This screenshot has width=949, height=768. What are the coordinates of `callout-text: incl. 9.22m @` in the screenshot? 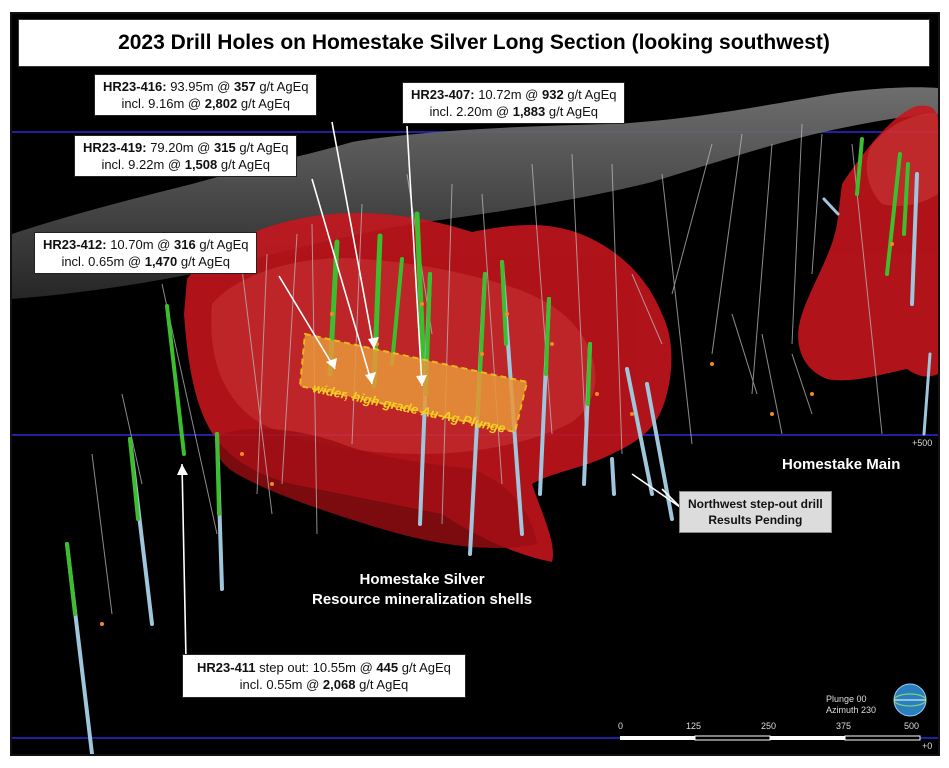 It's located at (143, 164).